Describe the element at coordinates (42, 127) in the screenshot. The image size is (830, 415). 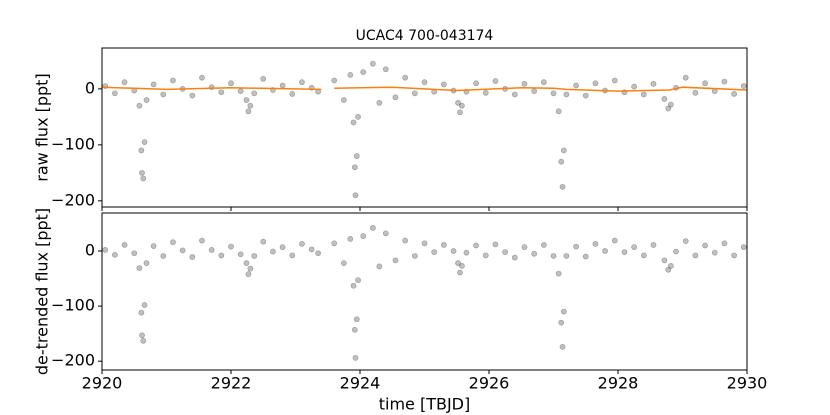
I see `y-axis-label: raw flux [ppt]` at that location.